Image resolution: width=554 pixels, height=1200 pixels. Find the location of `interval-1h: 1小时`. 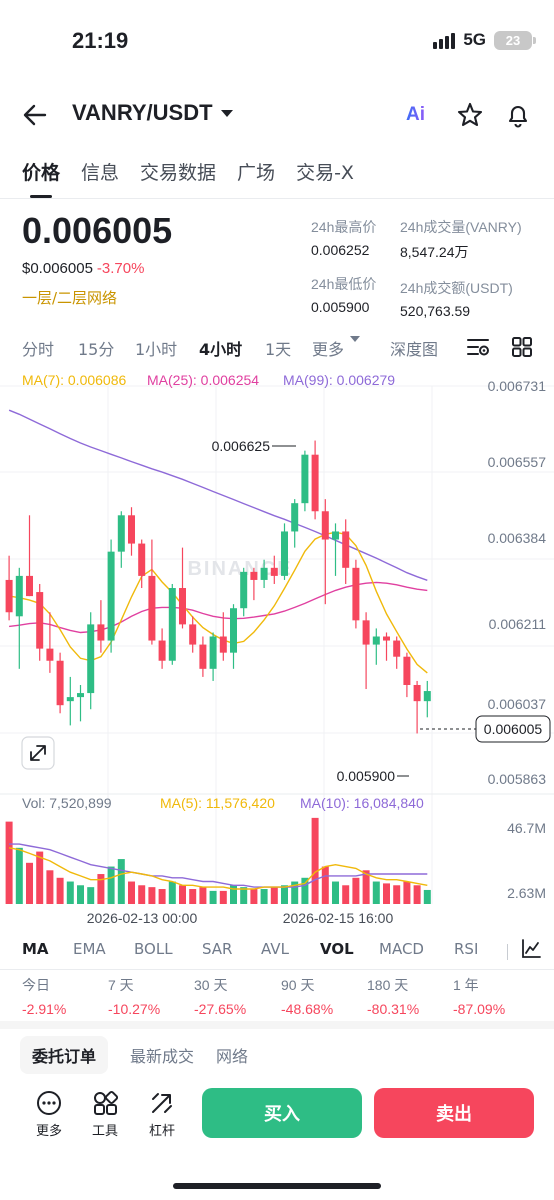

interval-1h: 1小时 is located at coordinates (156, 349).